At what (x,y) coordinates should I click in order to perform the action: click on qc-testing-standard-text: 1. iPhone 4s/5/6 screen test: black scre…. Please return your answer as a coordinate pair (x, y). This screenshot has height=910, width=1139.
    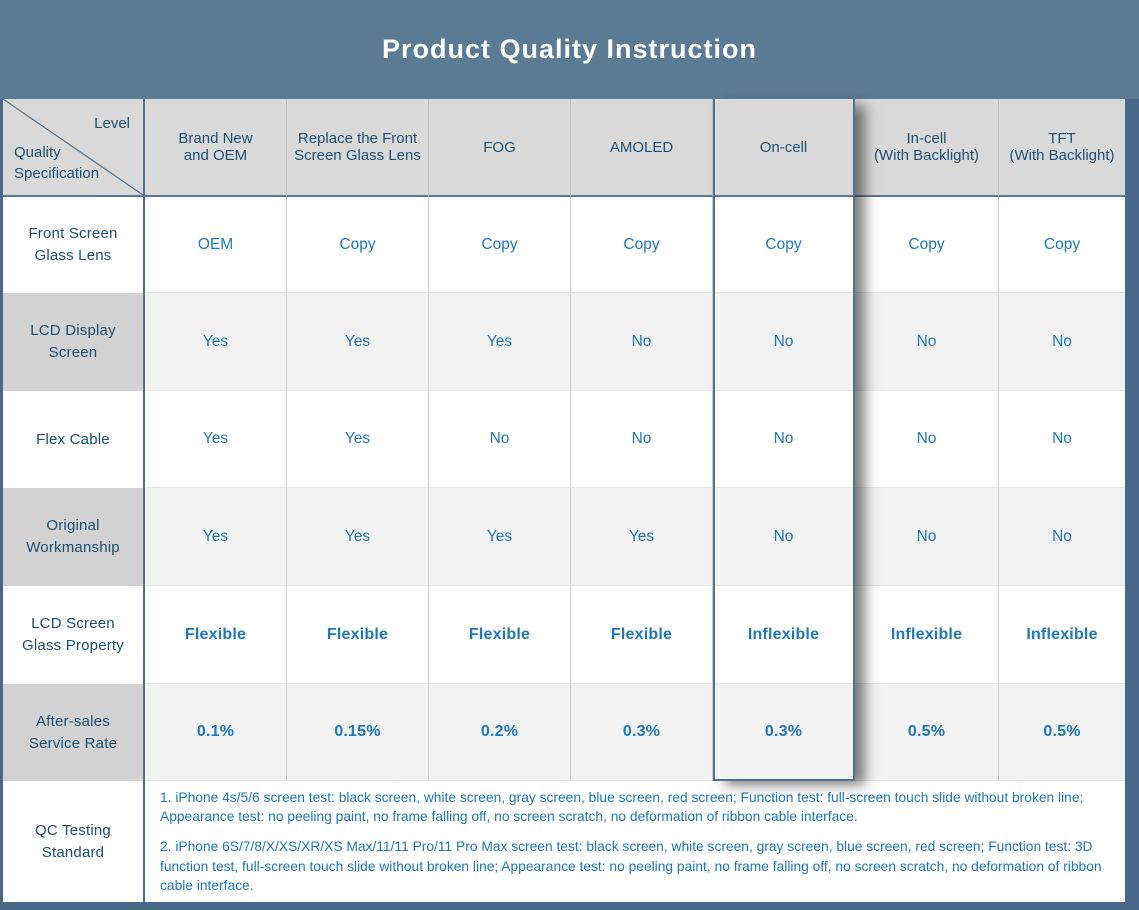
    Looking at the image, I should click on (635, 841).